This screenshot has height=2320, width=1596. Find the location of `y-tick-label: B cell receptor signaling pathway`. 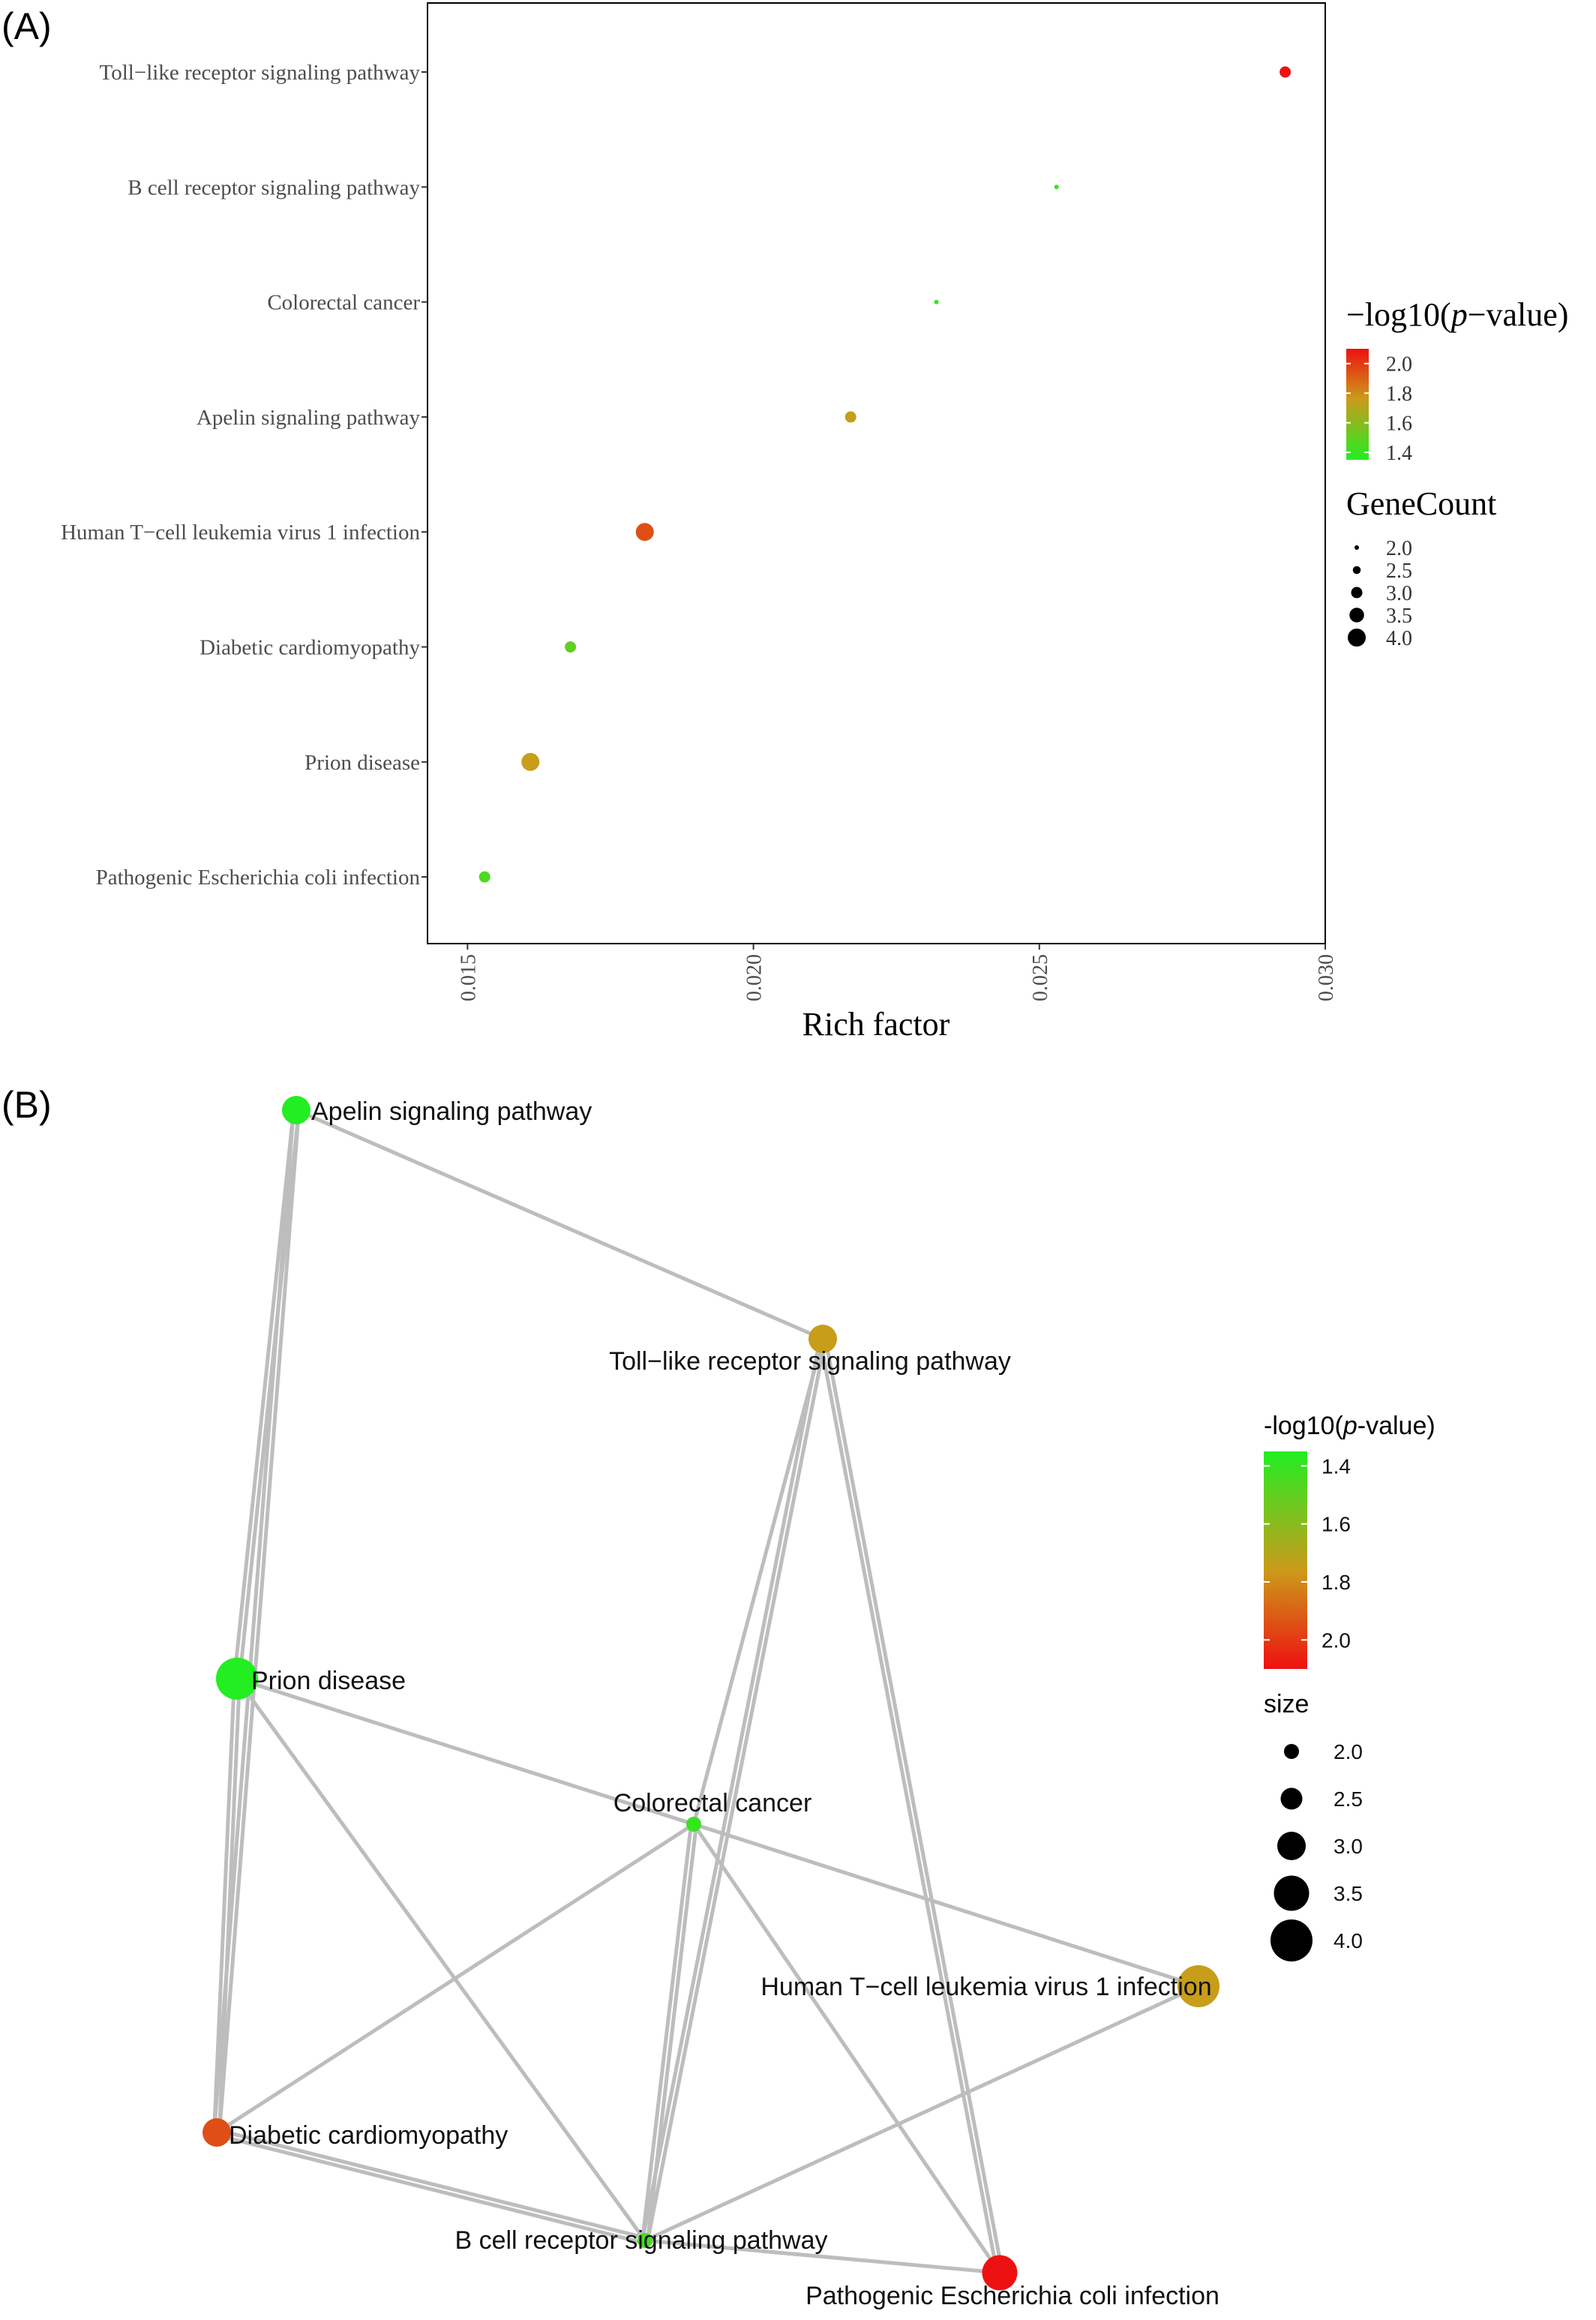

y-tick-label: B cell receptor signaling pathway is located at coordinates (274, 188).